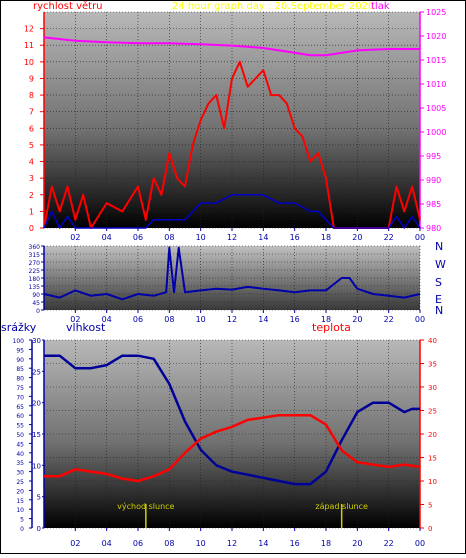 The image size is (466, 558). What do you see at coordinates (36, 404) in the screenshot?
I see `humidity-y-tick-20: 20` at bounding box center [36, 404].